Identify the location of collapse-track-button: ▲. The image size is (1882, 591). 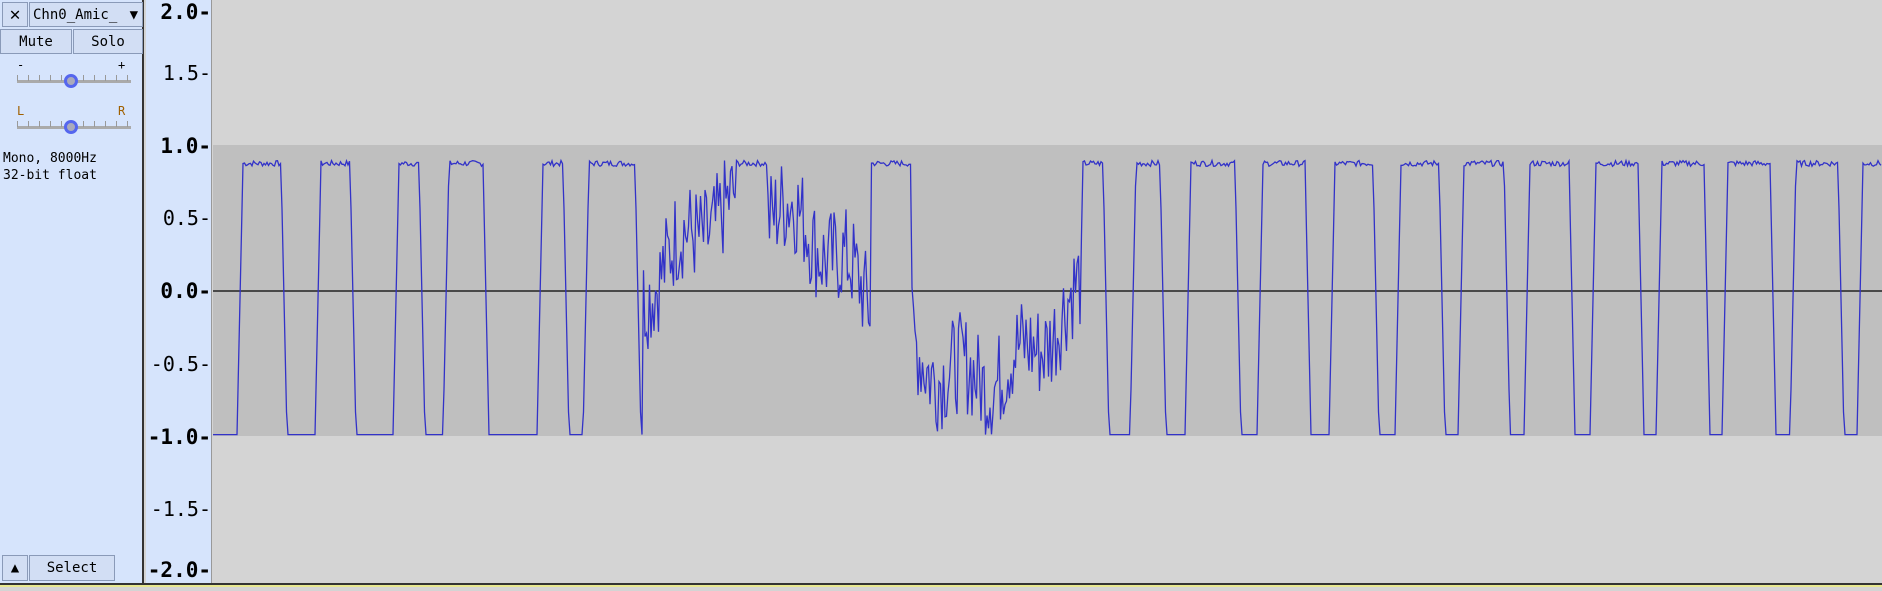
(15, 568).